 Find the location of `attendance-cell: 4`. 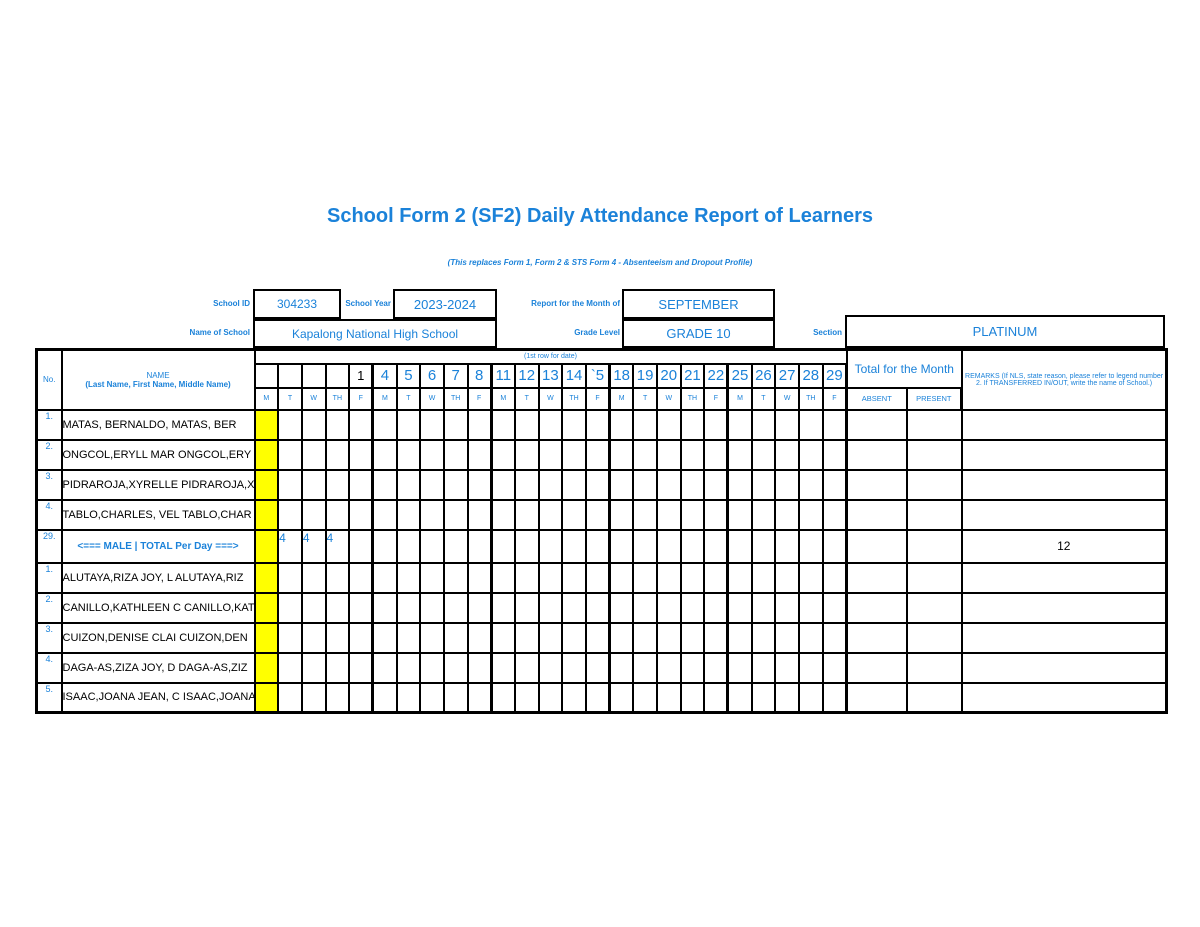

attendance-cell: 4 is located at coordinates (290, 546).